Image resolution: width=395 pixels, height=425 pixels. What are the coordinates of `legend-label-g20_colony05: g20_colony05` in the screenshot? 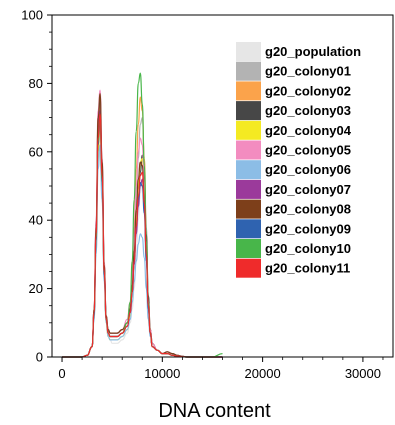 It's located at (308, 150).